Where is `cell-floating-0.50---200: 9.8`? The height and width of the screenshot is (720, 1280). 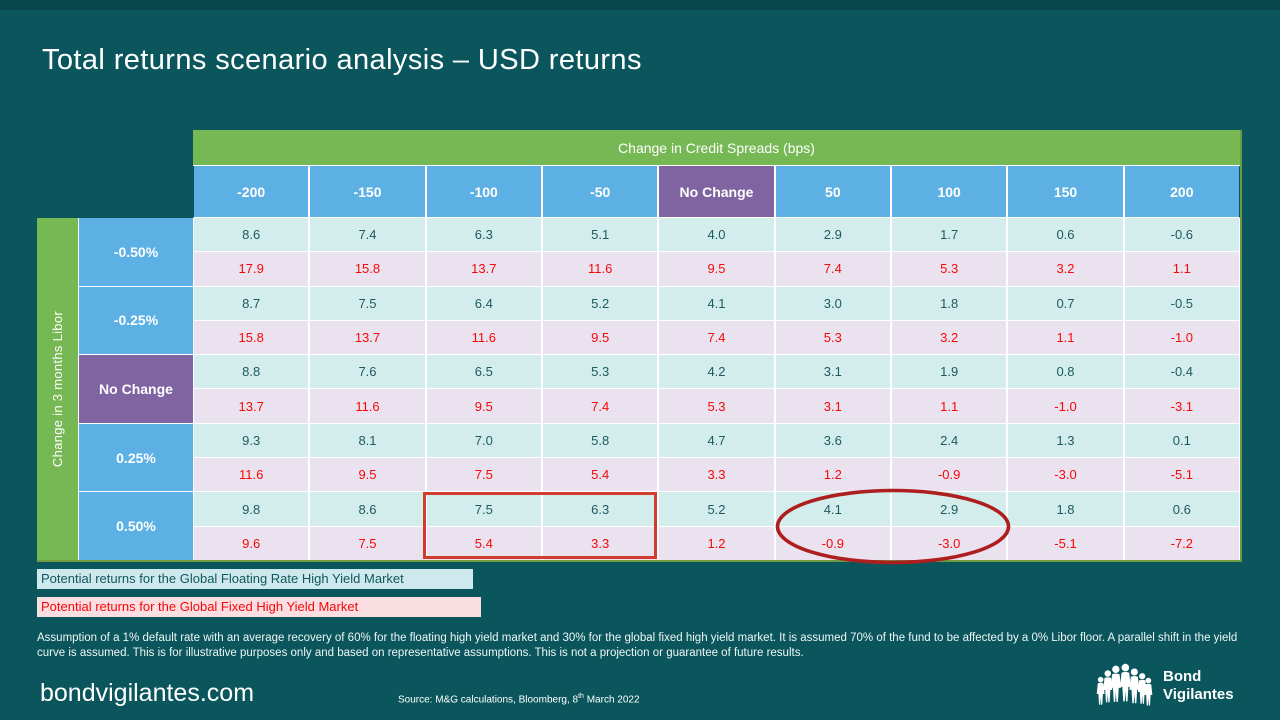
cell-floating-0.50---200: 9.8 is located at coordinates (251, 509).